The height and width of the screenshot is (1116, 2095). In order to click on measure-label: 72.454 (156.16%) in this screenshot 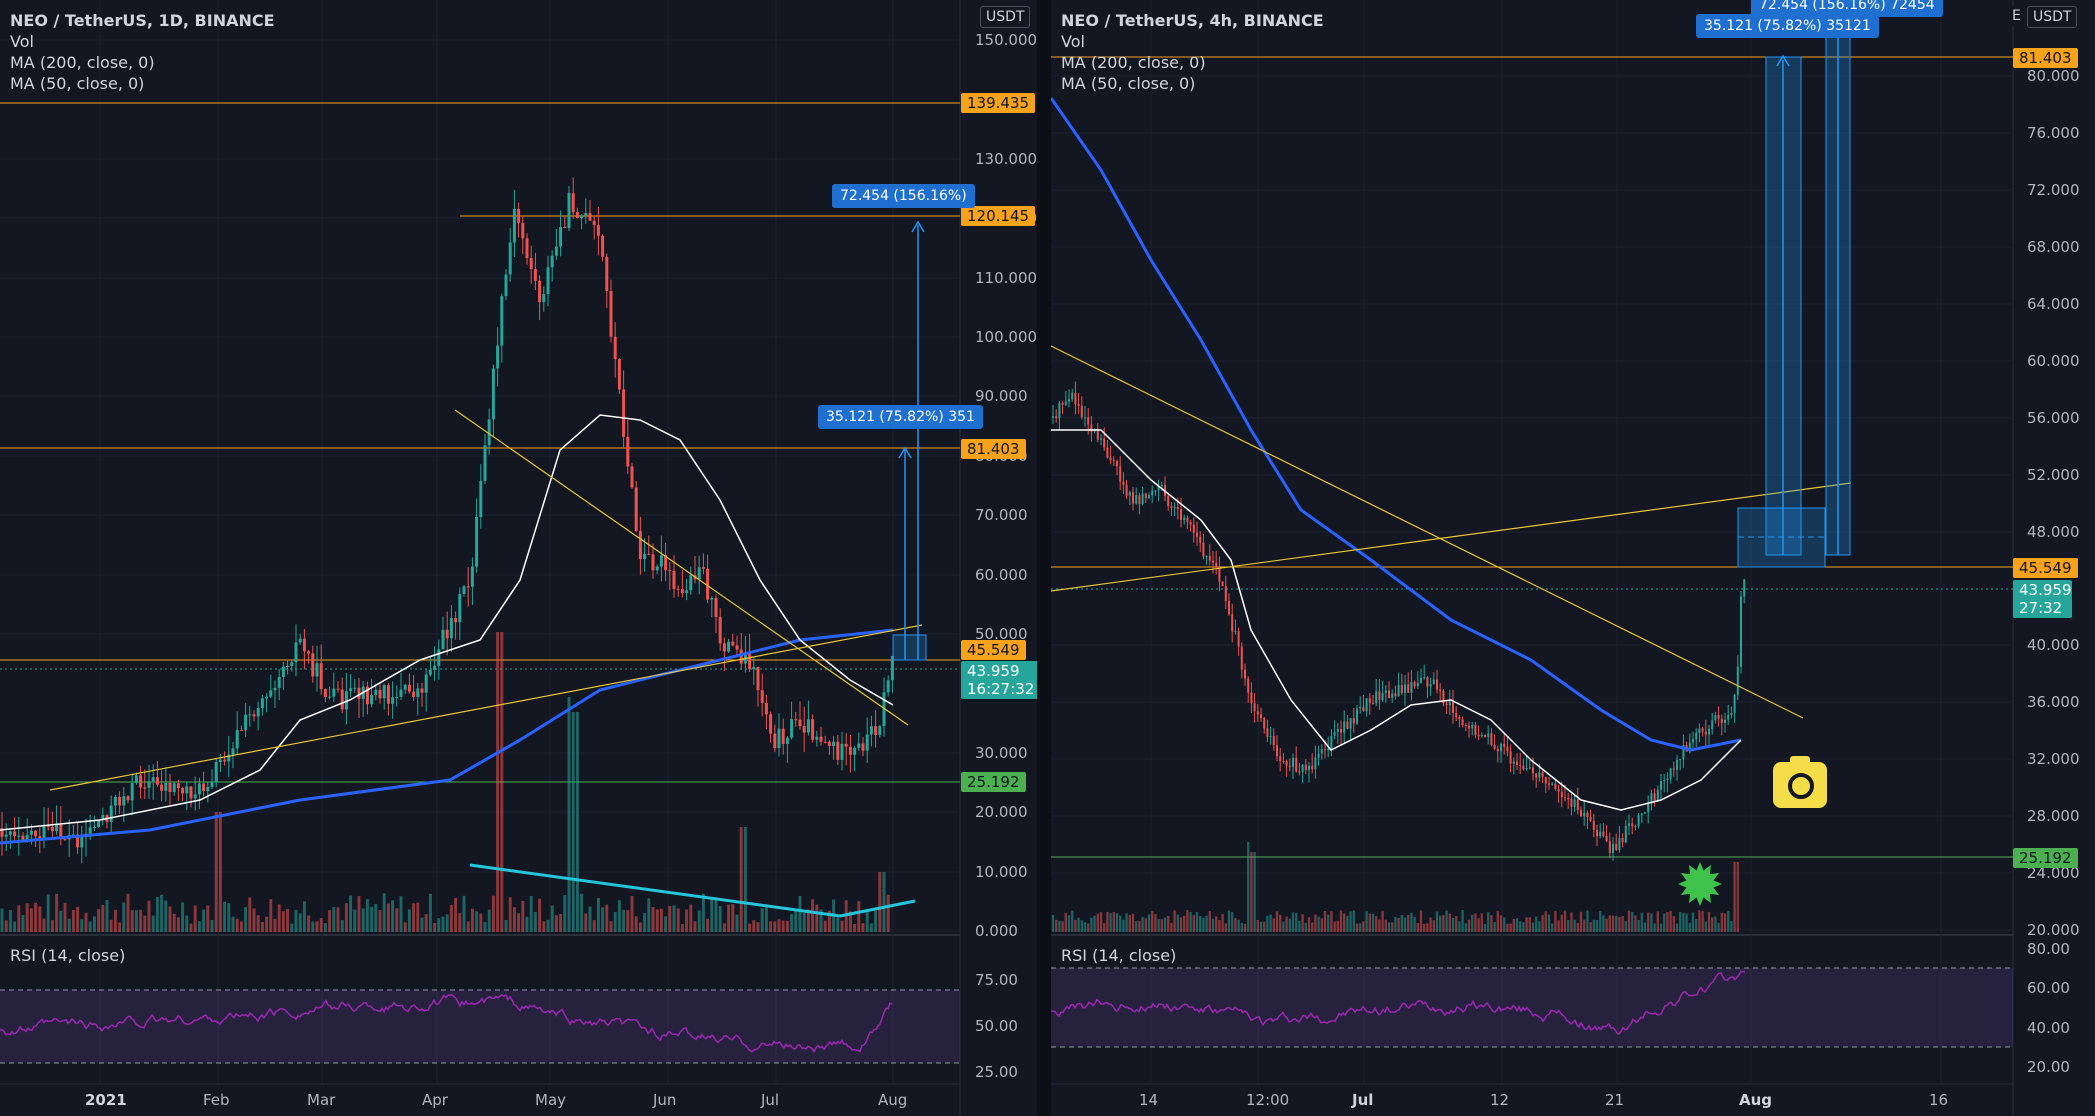, I will do `click(903, 196)`.